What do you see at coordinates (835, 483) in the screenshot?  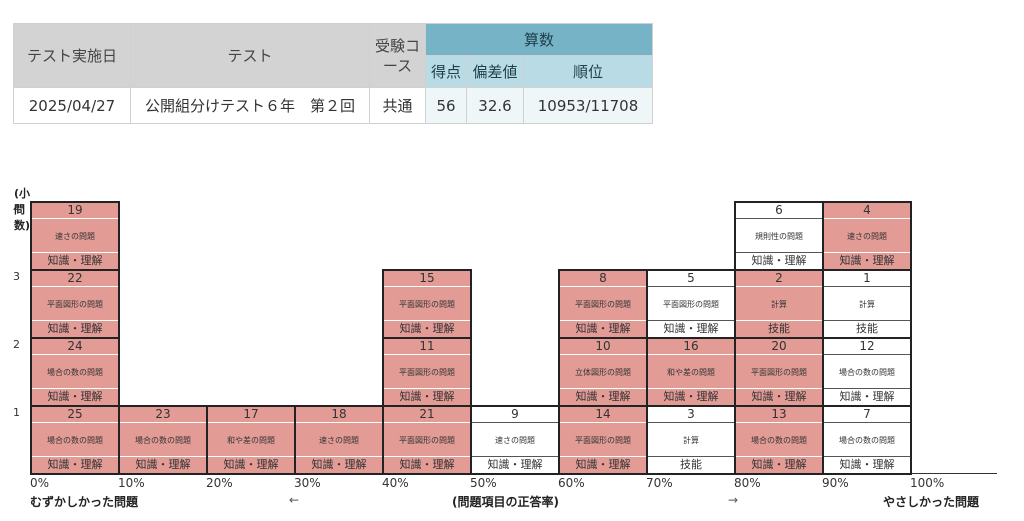 I see `x-tick-label: 90%` at bounding box center [835, 483].